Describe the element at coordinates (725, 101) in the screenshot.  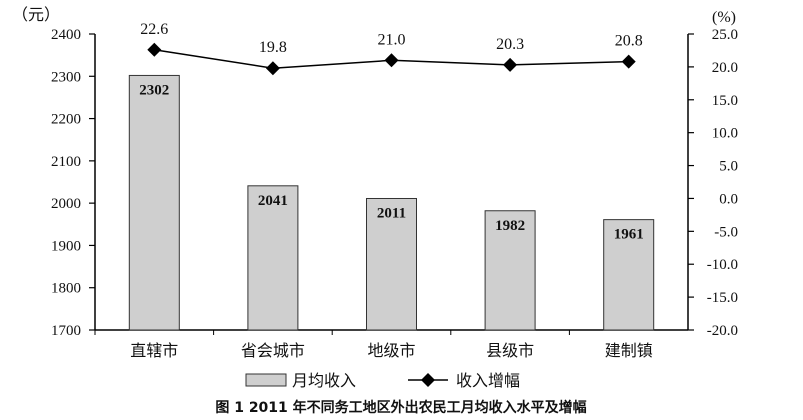
I see `right-tick-label: 15.0` at that location.